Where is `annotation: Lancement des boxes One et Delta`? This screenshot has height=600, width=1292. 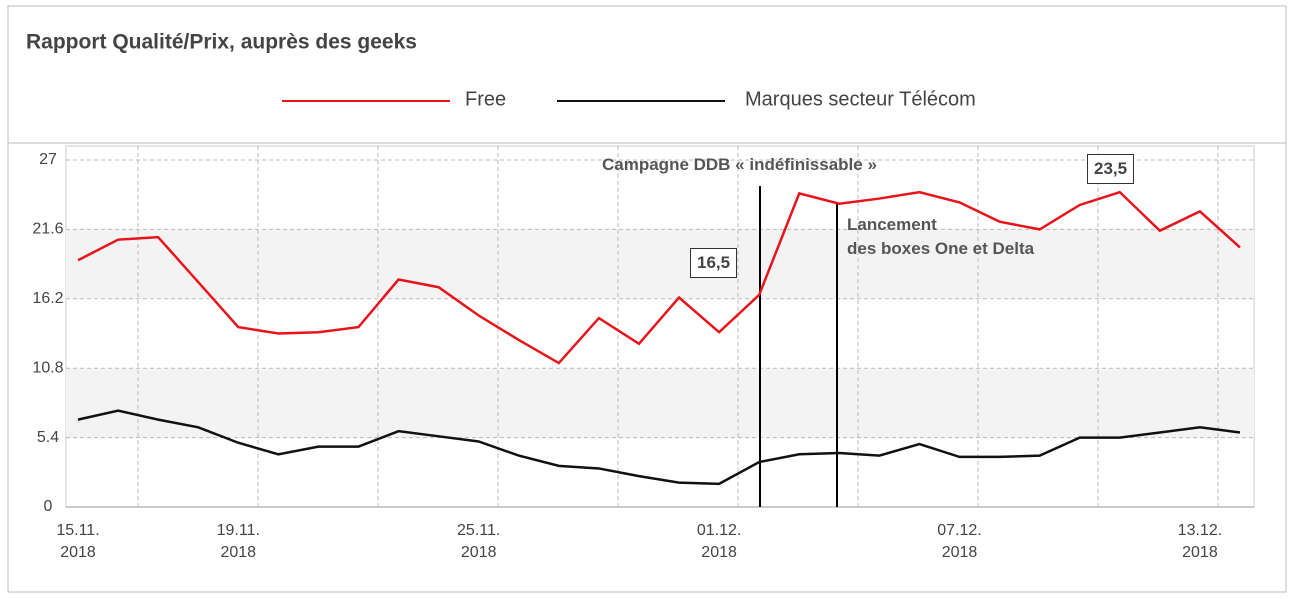 annotation: Lancement des boxes One et Delta is located at coordinates (941, 236).